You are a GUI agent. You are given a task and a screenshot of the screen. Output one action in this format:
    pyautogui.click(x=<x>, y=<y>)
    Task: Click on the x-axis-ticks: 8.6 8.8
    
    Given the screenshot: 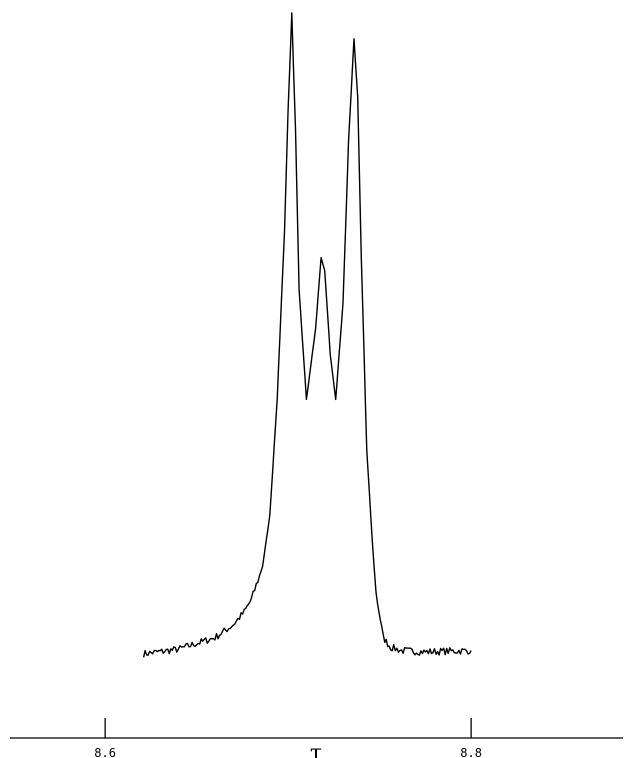 What is the action you would take?
    pyautogui.click(x=288, y=738)
    